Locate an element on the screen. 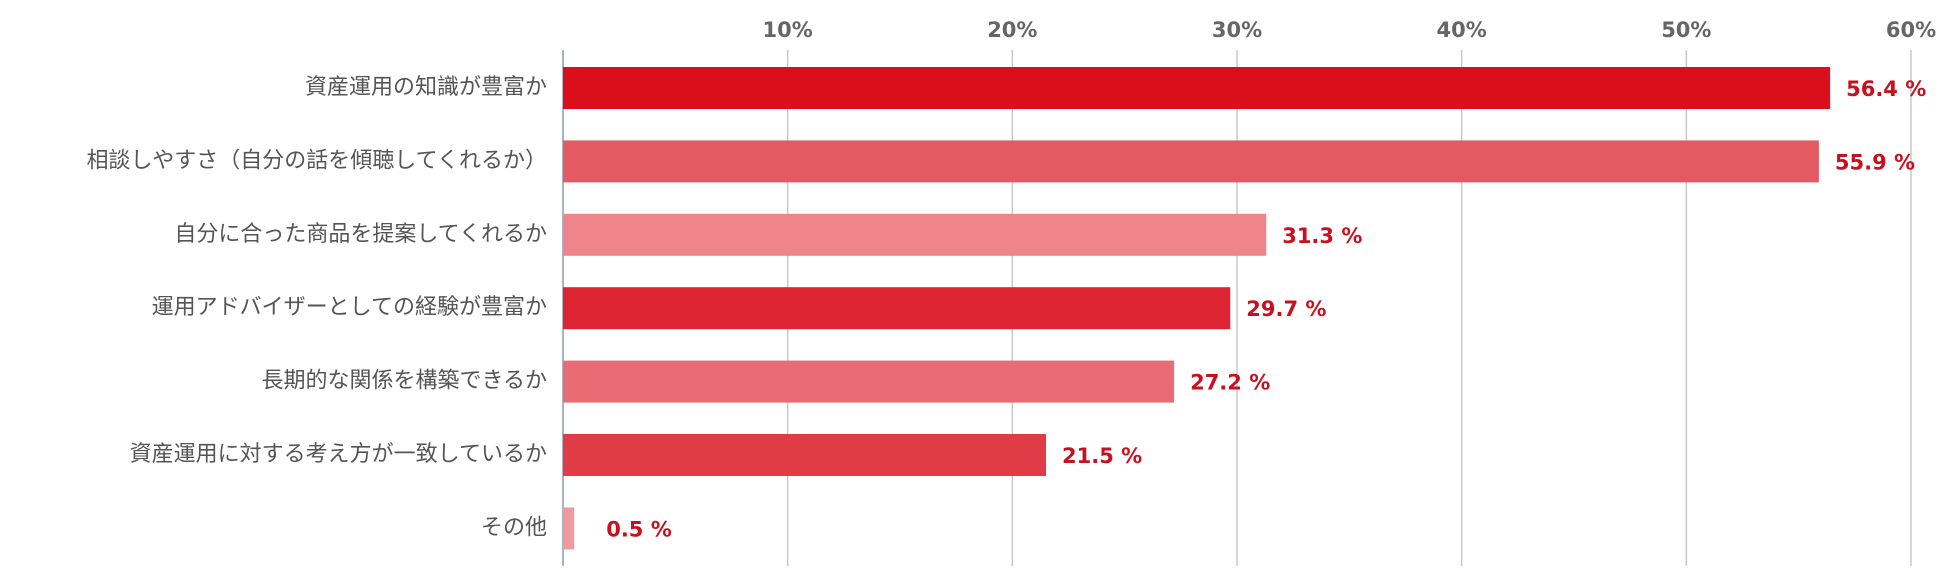 This screenshot has height=573, width=1950. category-label: その他 is located at coordinates (514, 527).